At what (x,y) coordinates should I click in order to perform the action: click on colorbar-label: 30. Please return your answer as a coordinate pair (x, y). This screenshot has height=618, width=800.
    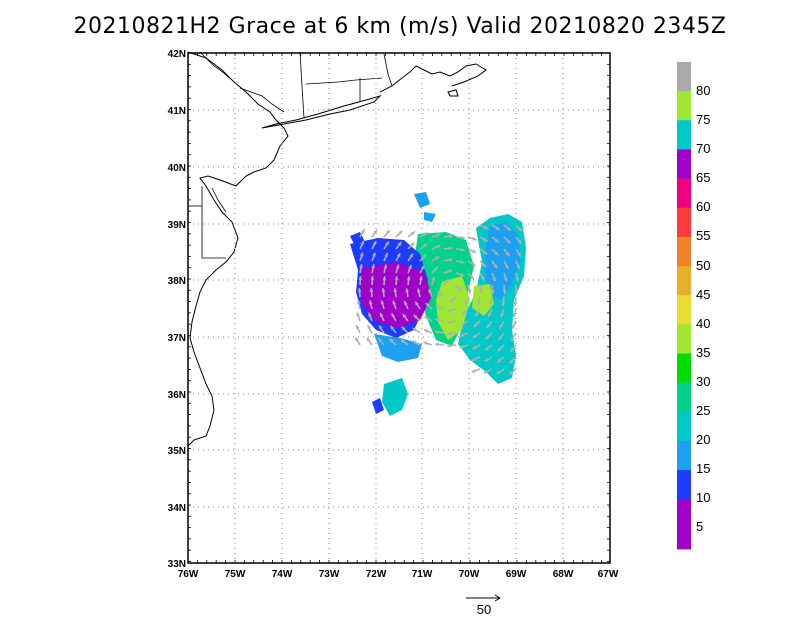
    Looking at the image, I should click on (703, 381).